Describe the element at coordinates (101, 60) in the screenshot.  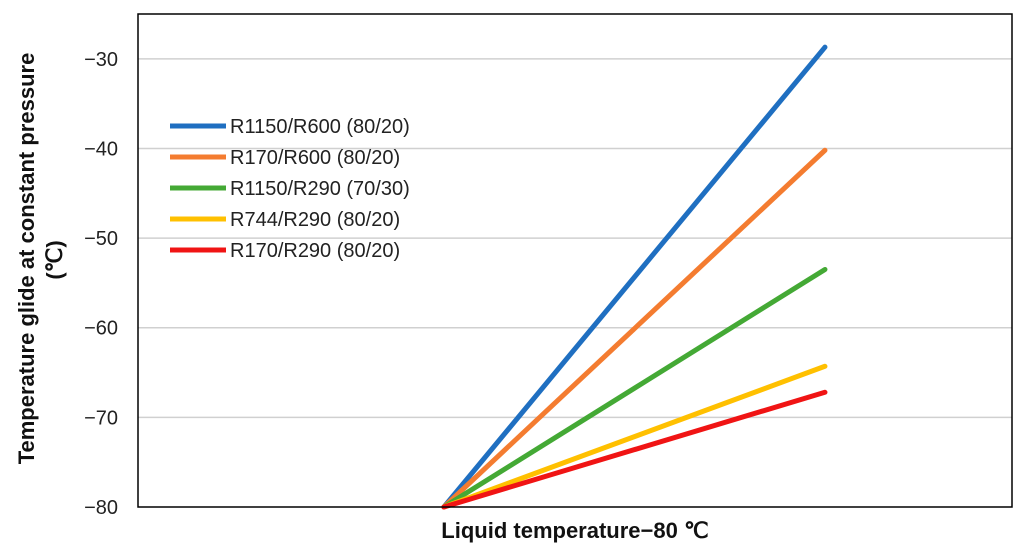
I see `y-tick-label: −30` at that location.